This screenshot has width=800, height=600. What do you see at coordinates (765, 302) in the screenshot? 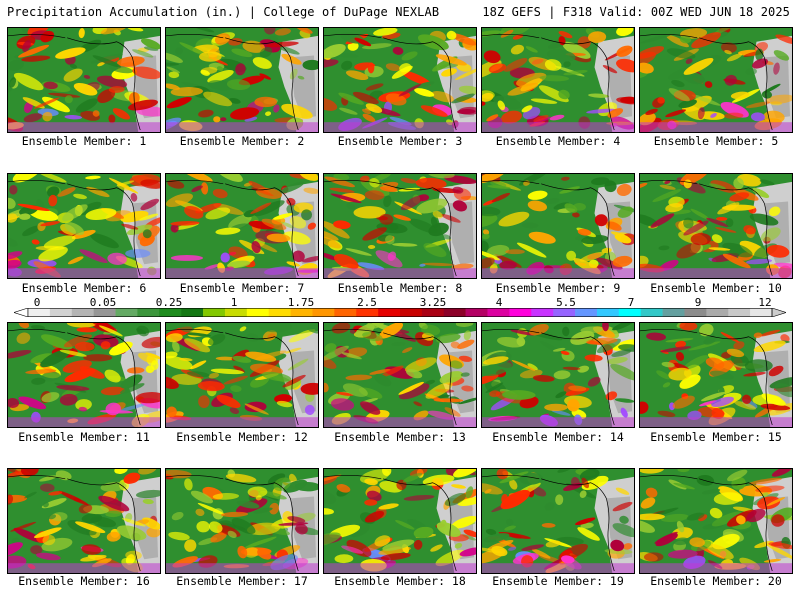
I see `colorbar-tick-label: 12` at bounding box center [765, 302].